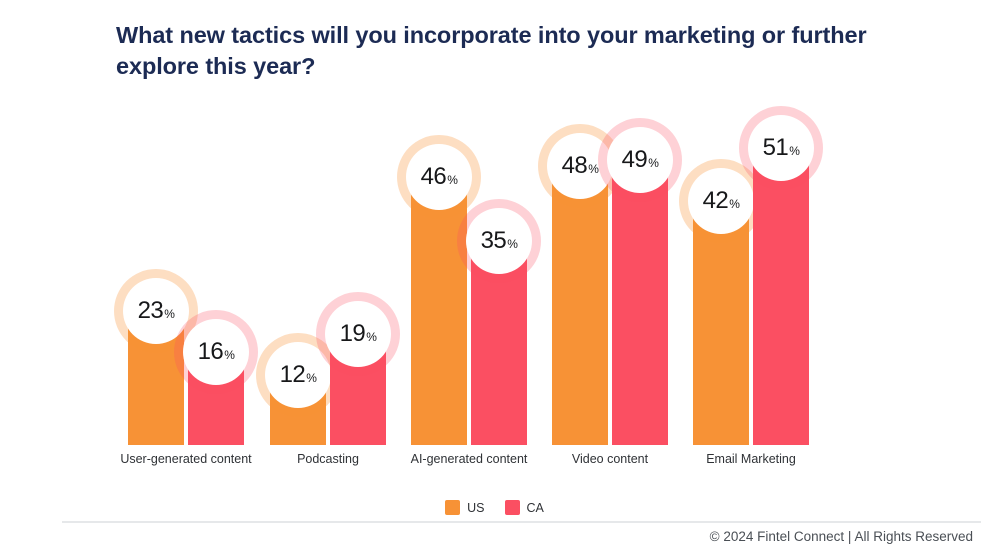  I want to click on value-disc: 49%, so click(640, 160).